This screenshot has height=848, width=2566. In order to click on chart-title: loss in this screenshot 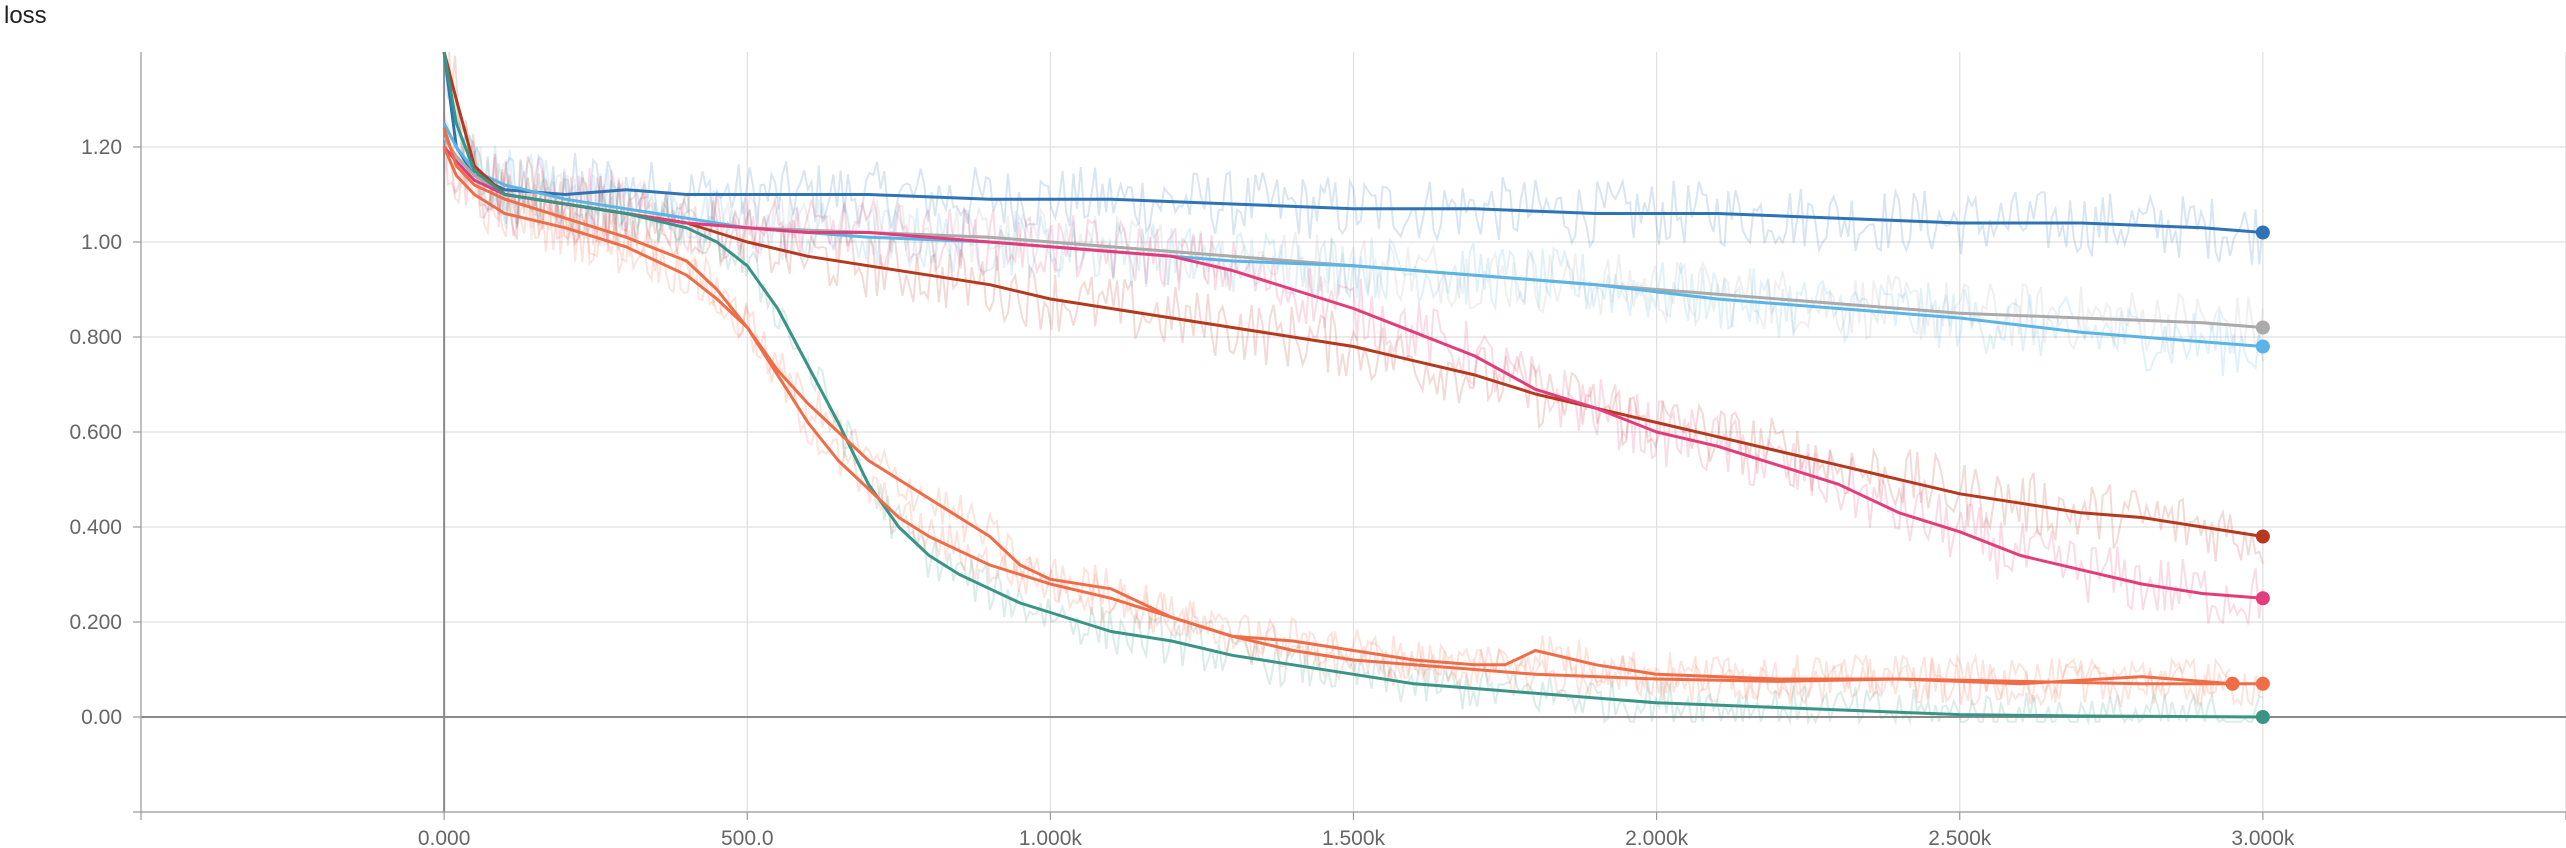, I will do `click(25, 15)`.